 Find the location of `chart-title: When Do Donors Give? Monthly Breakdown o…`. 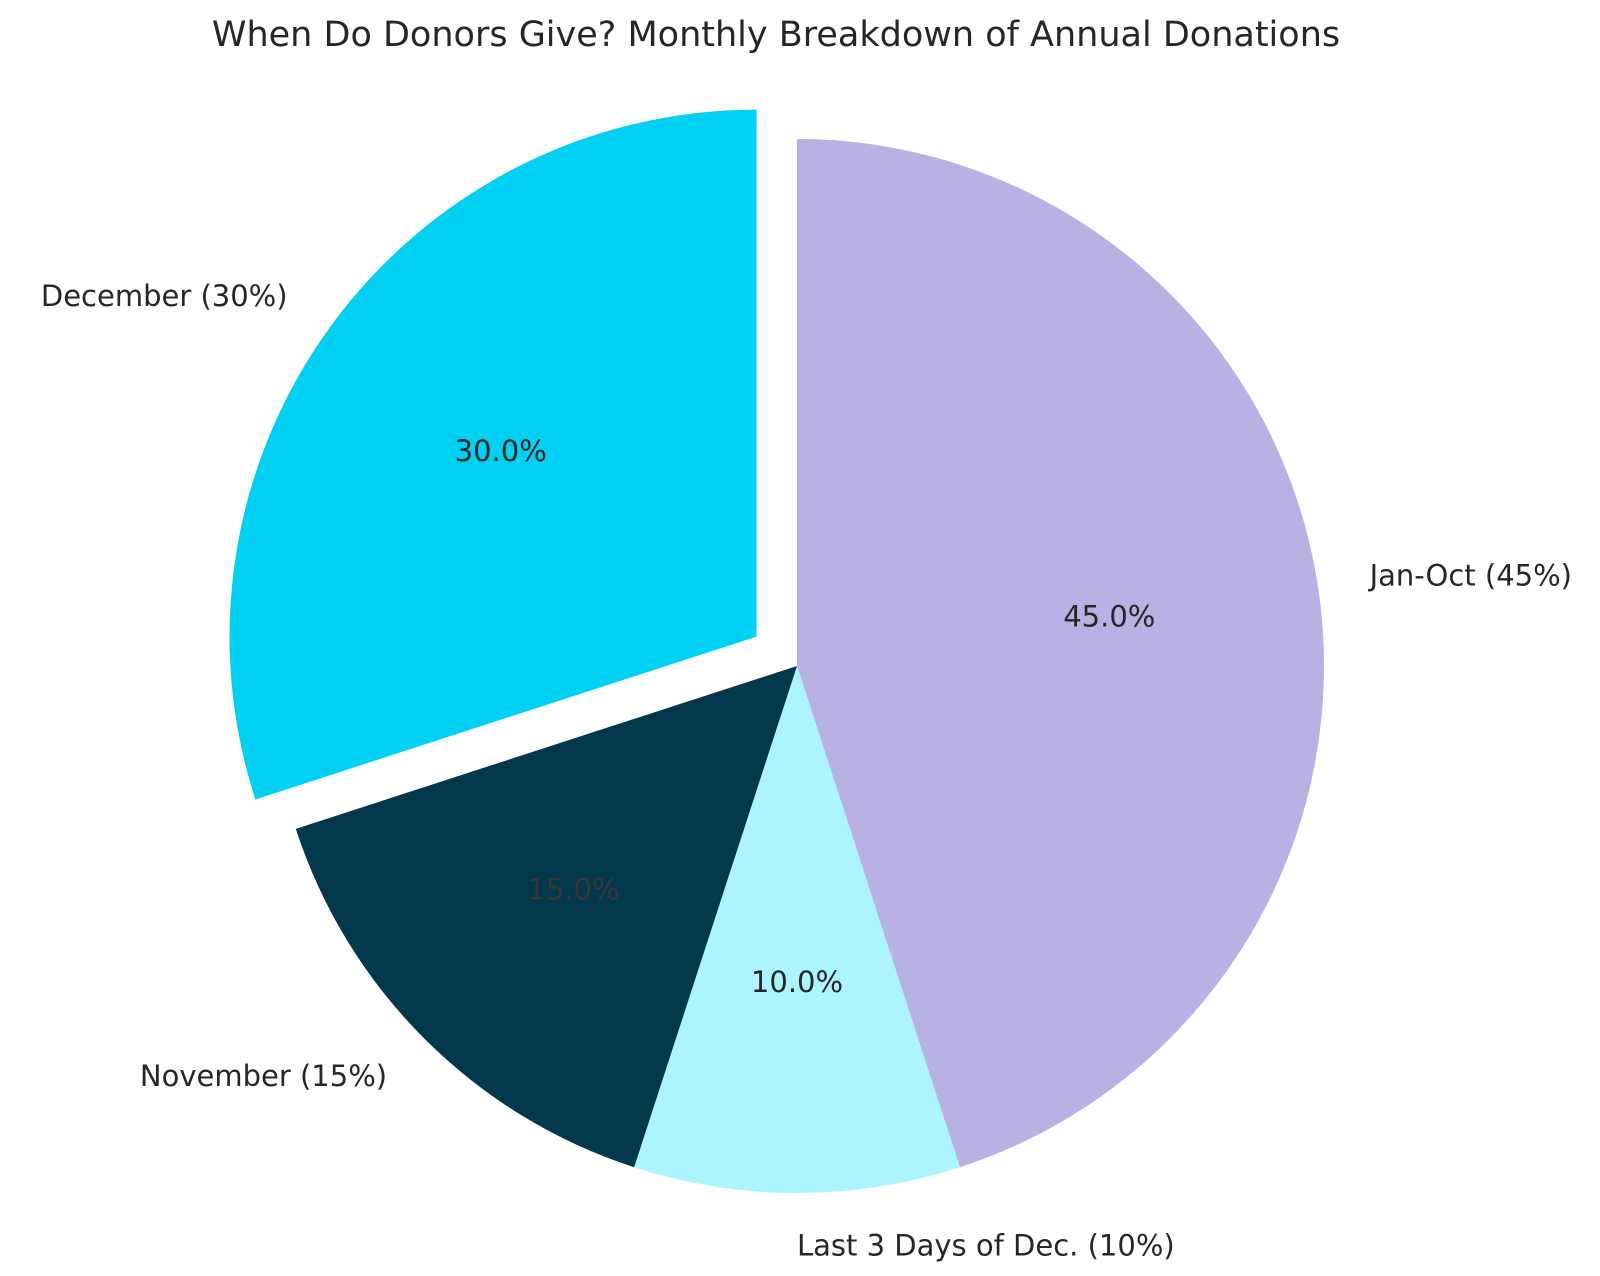

chart-title: When Do Donors Give? Monthly Breakdown o… is located at coordinates (776, 35).